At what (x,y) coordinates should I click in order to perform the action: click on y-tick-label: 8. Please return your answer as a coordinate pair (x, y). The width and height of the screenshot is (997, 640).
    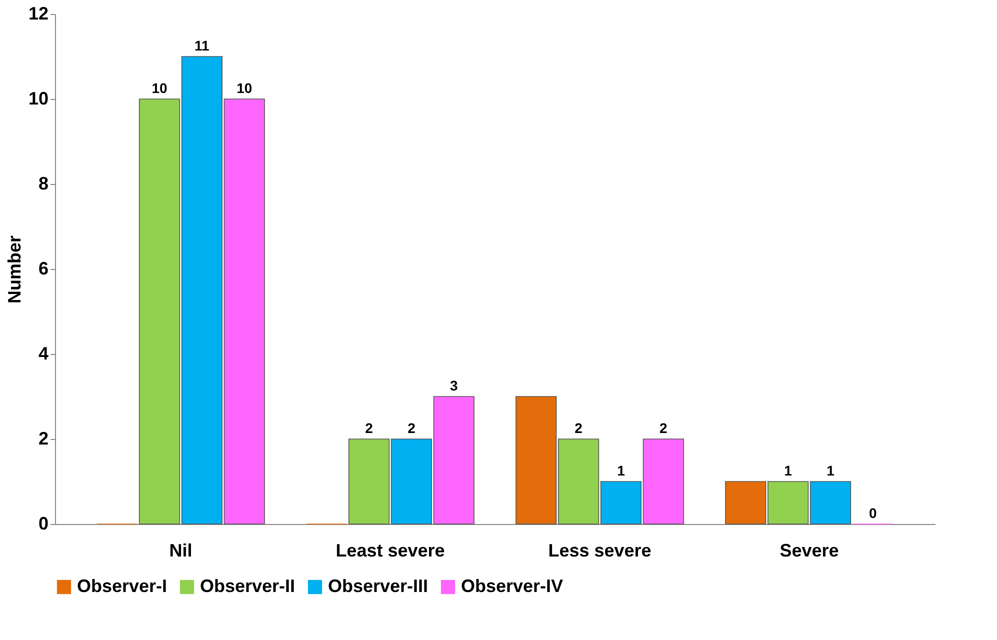
    Looking at the image, I should click on (43, 184).